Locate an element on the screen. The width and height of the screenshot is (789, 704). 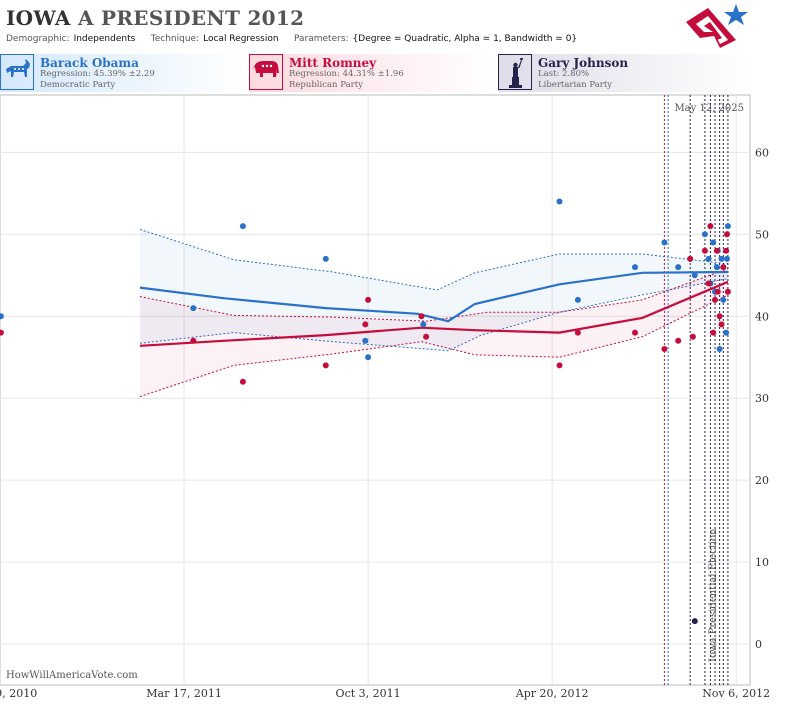
parameters-label: Parameters: is located at coordinates (321, 39).